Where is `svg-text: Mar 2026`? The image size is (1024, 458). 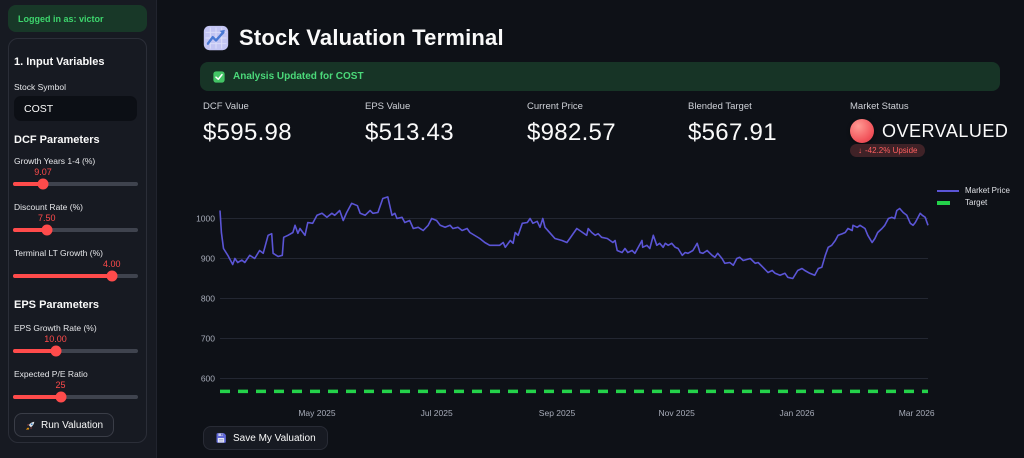 svg-text: Mar 2026 is located at coordinates (917, 413).